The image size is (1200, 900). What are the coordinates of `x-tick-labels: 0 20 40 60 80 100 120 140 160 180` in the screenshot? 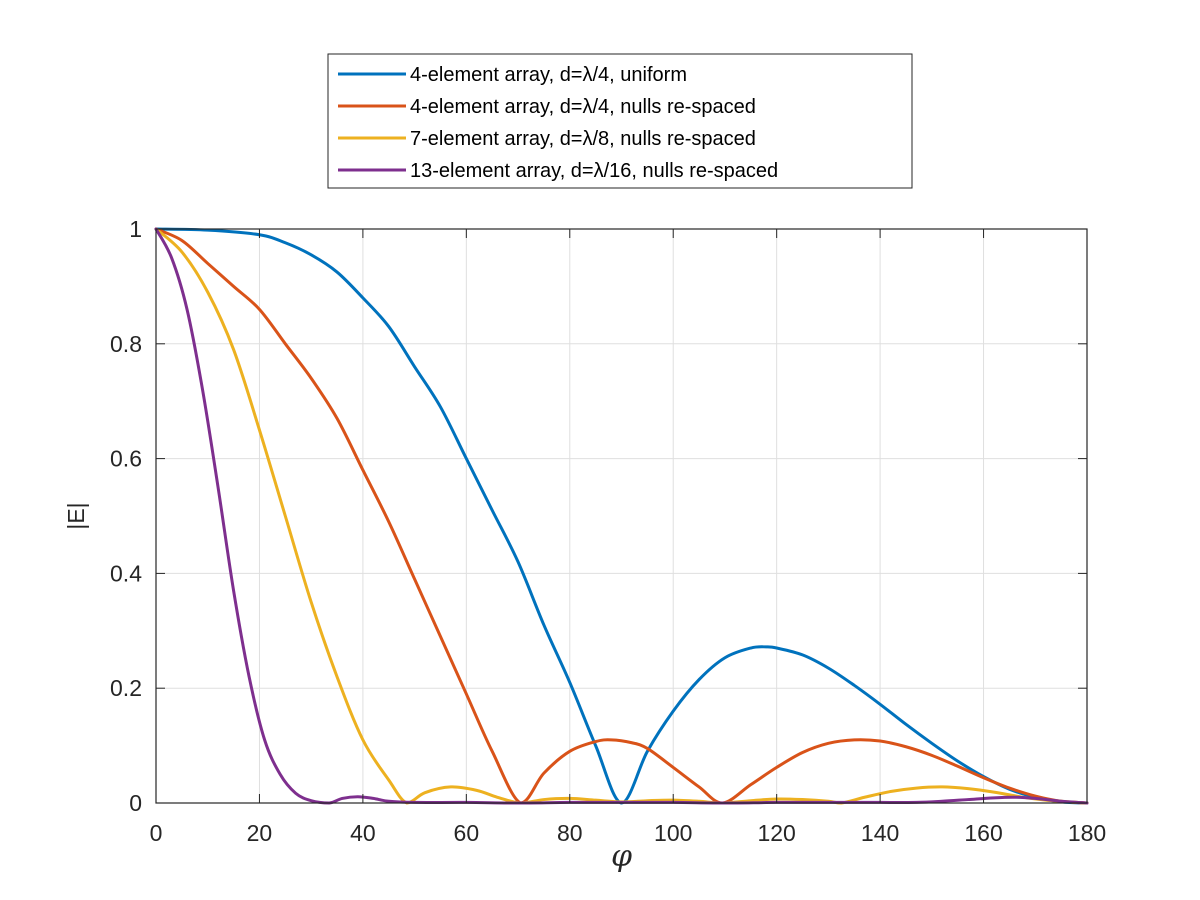 It's located at (628, 833).